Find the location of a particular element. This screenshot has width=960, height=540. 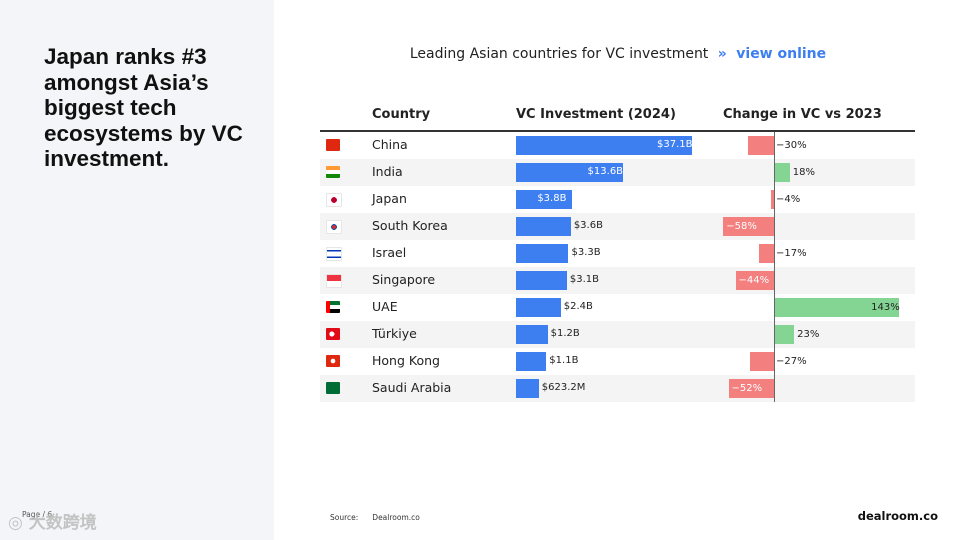

view-online-link: view online is located at coordinates (781, 54).